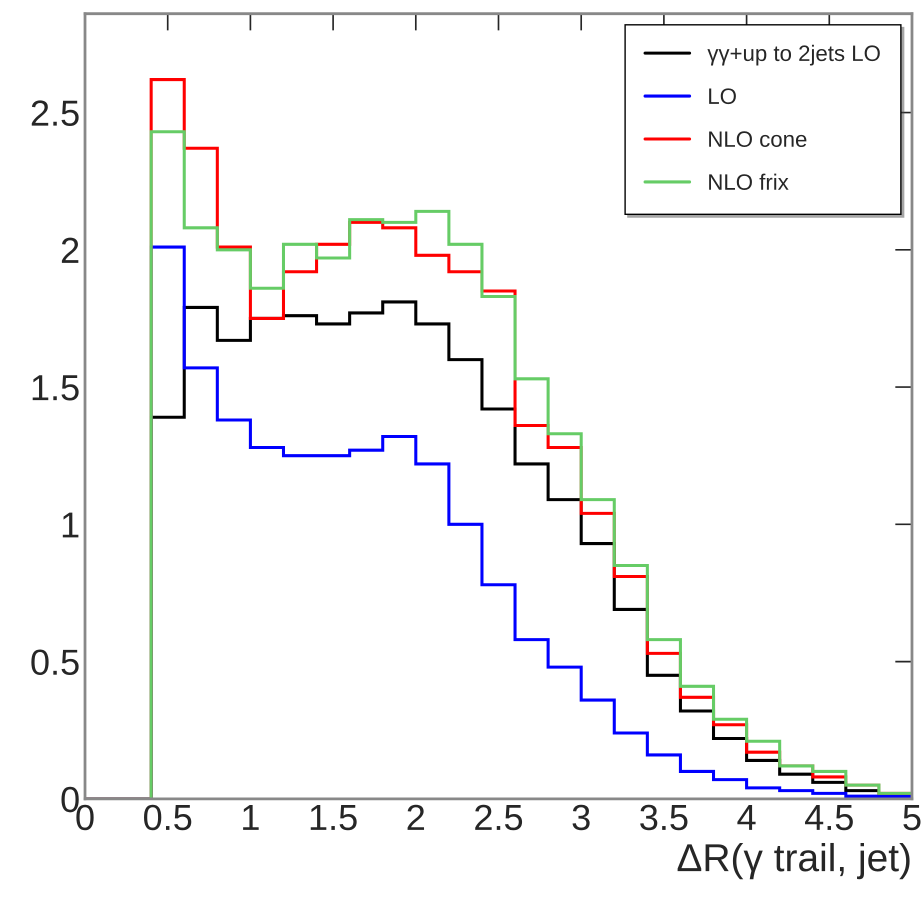 The height and width of the screenshot is (913, 924). What do you see at coordinates (829, 817) in the screenshot?
I see `x-tick-label: 4.5` at bounding box center [829, 817].